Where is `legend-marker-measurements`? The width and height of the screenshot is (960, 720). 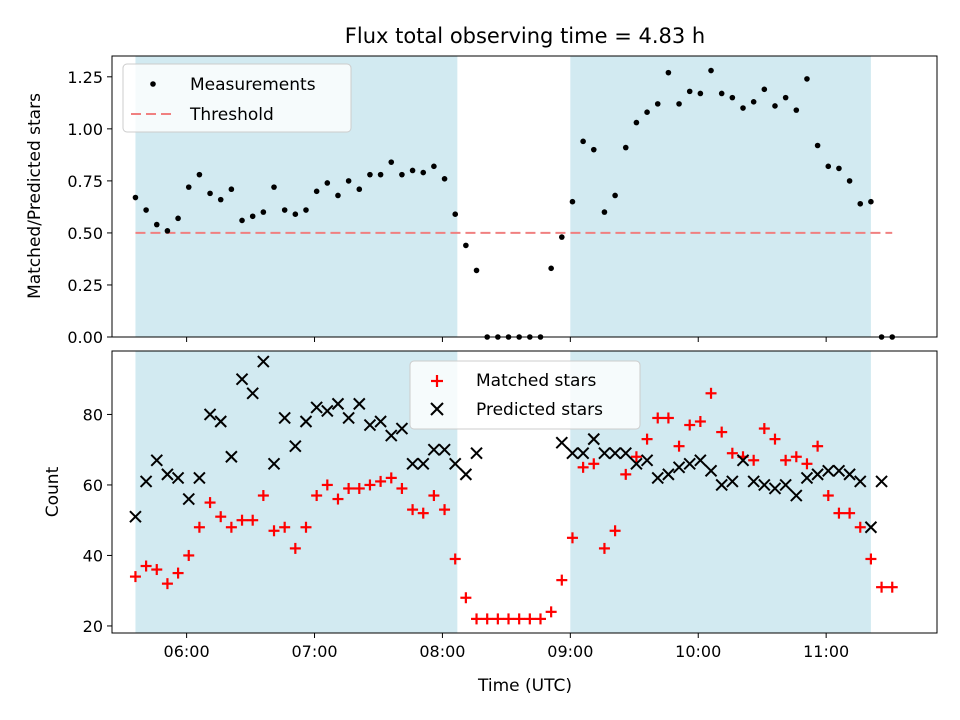 legend-marker-measurements is located at coordinates (153, 84).